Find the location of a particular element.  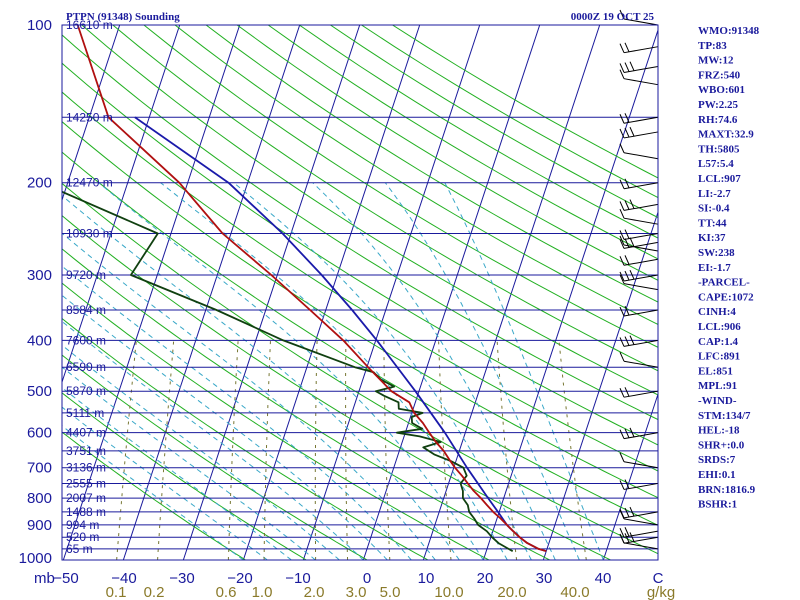

height-label: 520 m is located at coordinates (82, 537).